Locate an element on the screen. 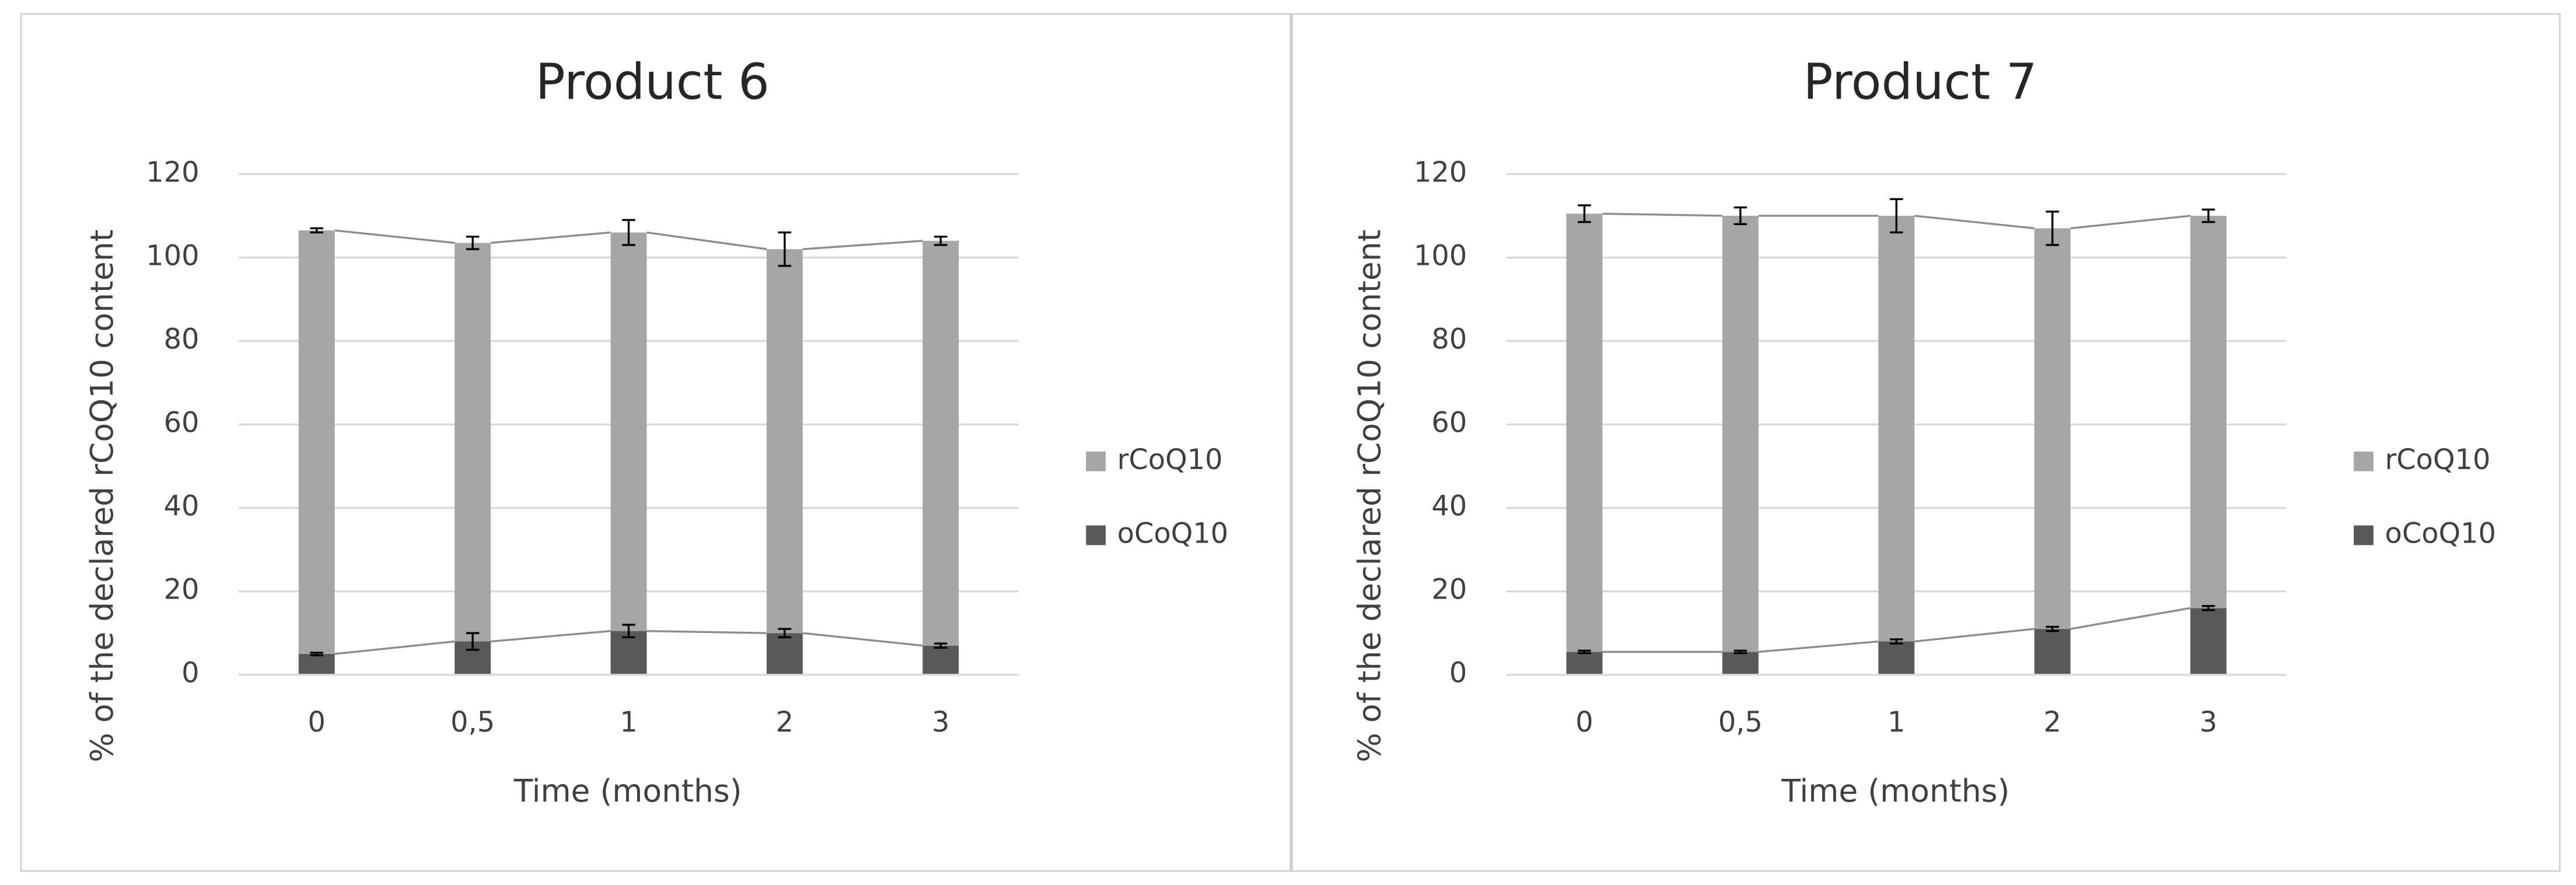  chart-title: Product 6 is located at coordinates (653, 81).